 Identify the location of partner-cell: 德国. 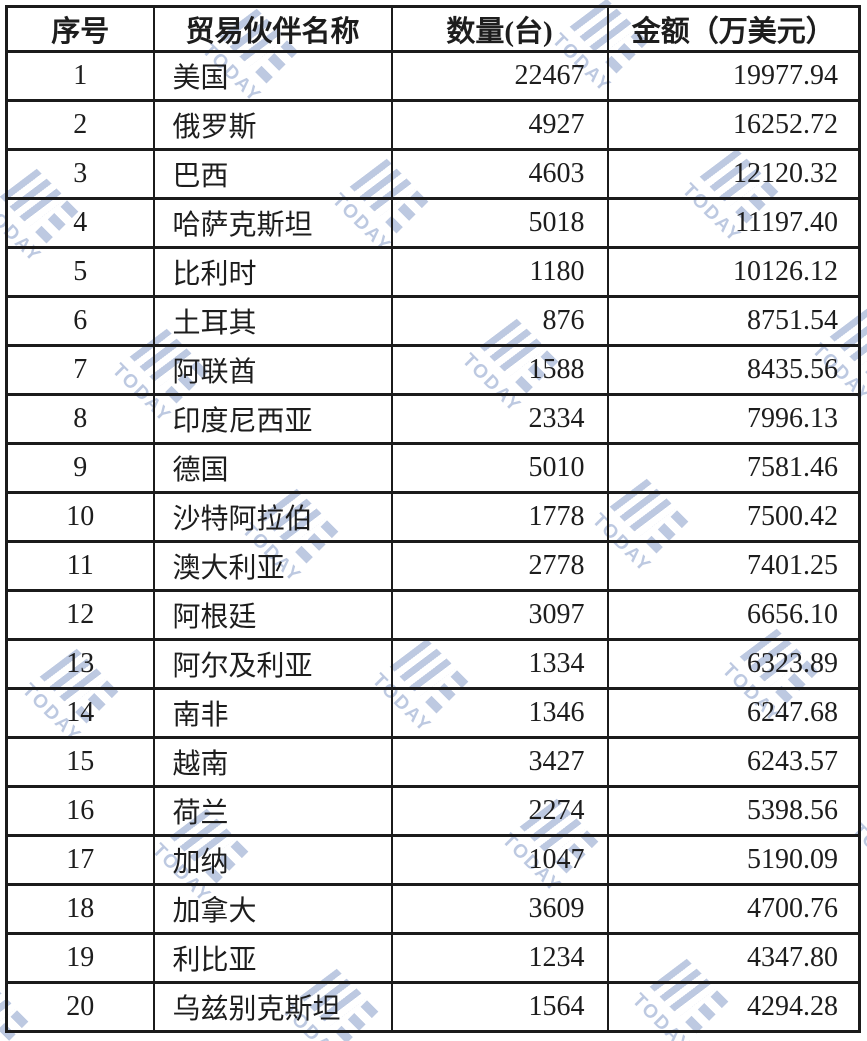
(272, 468).